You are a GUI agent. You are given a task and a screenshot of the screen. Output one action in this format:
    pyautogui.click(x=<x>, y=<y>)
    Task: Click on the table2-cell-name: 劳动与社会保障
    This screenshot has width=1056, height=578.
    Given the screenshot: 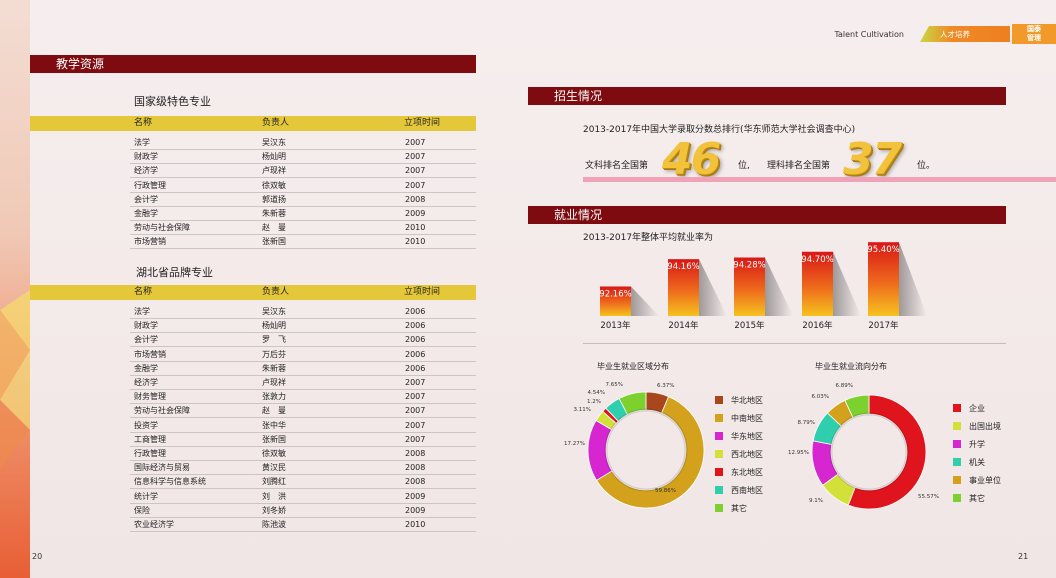 What is the action you would take?
    pyautogui.click(x=162, y=411)
    